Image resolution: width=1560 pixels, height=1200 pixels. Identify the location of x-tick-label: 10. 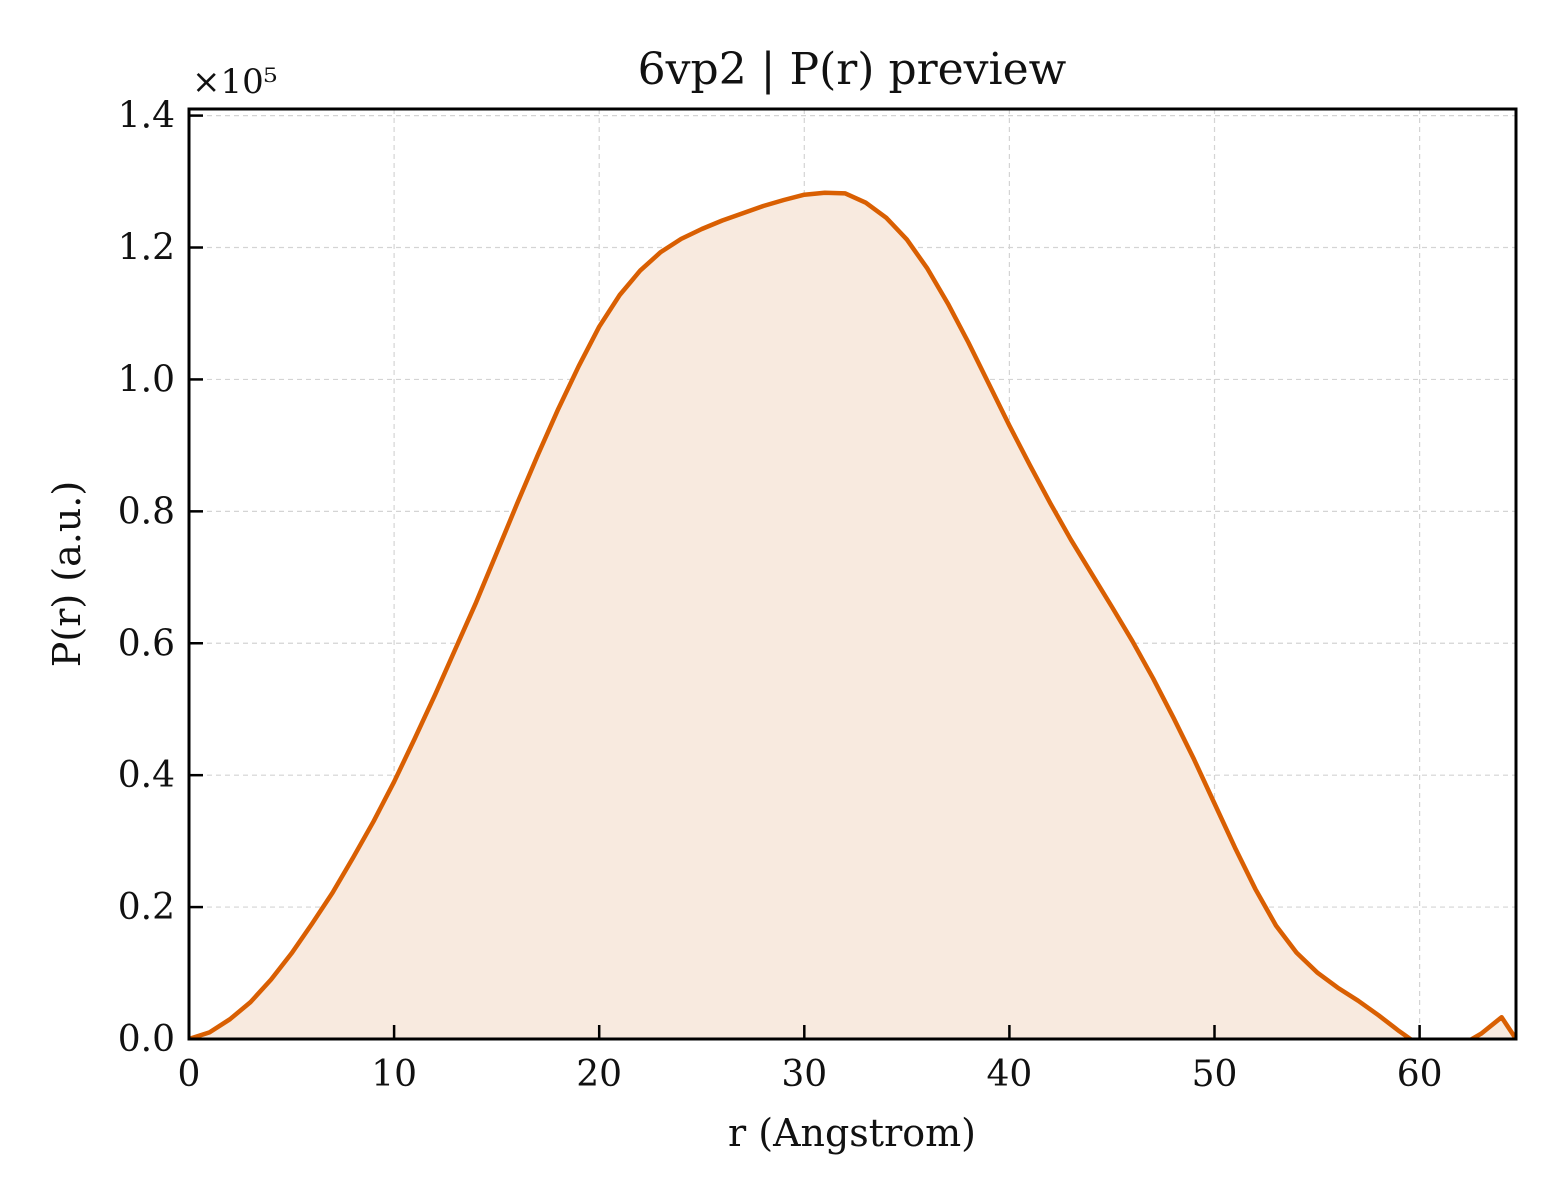
(394, 1074).